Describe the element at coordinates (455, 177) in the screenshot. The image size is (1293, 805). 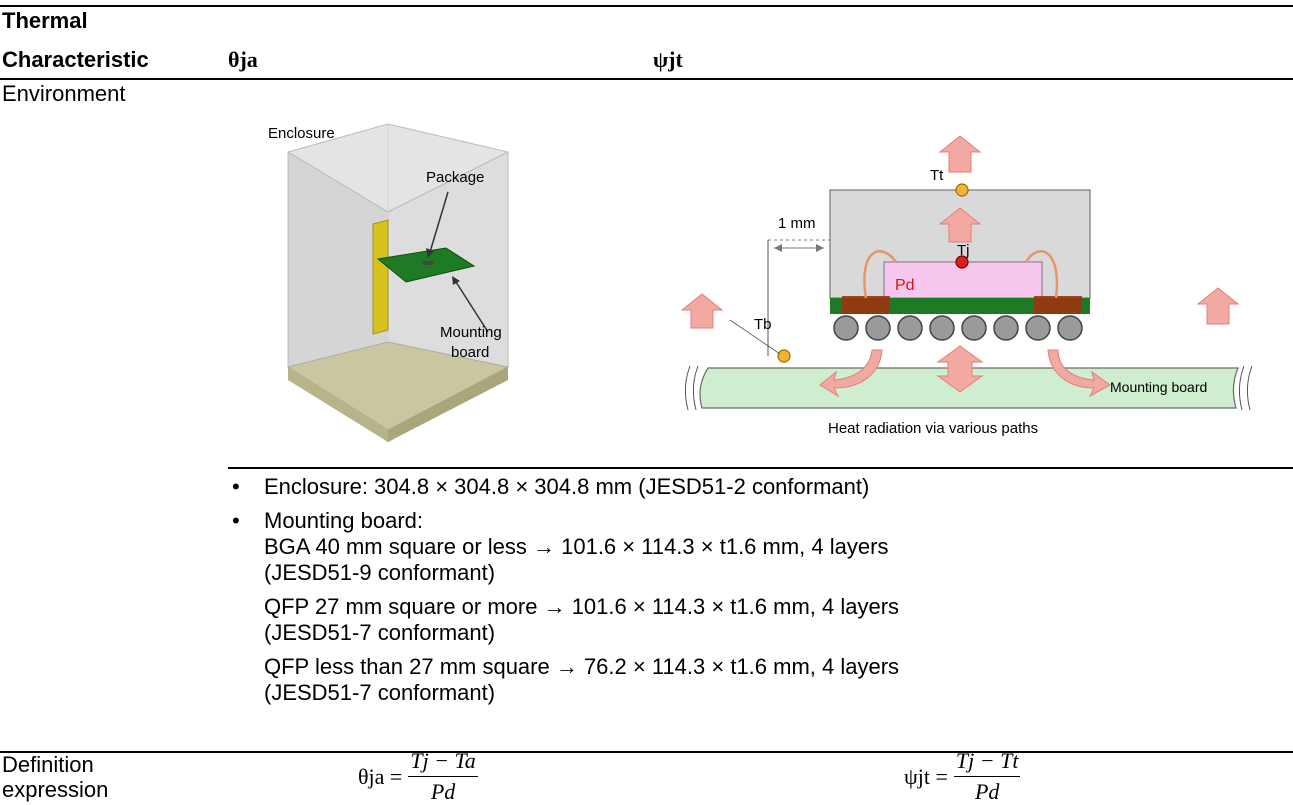
I see `package-caption: Package` at that location.